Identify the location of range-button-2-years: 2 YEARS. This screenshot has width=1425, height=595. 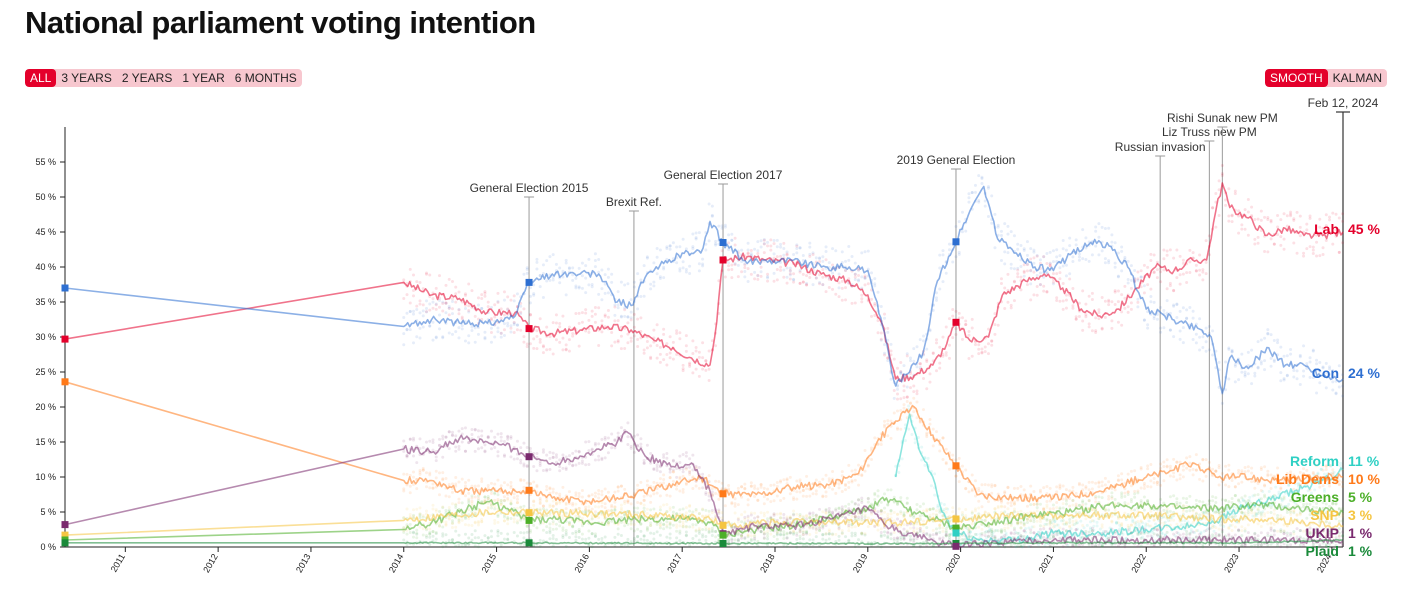
(147, 78).